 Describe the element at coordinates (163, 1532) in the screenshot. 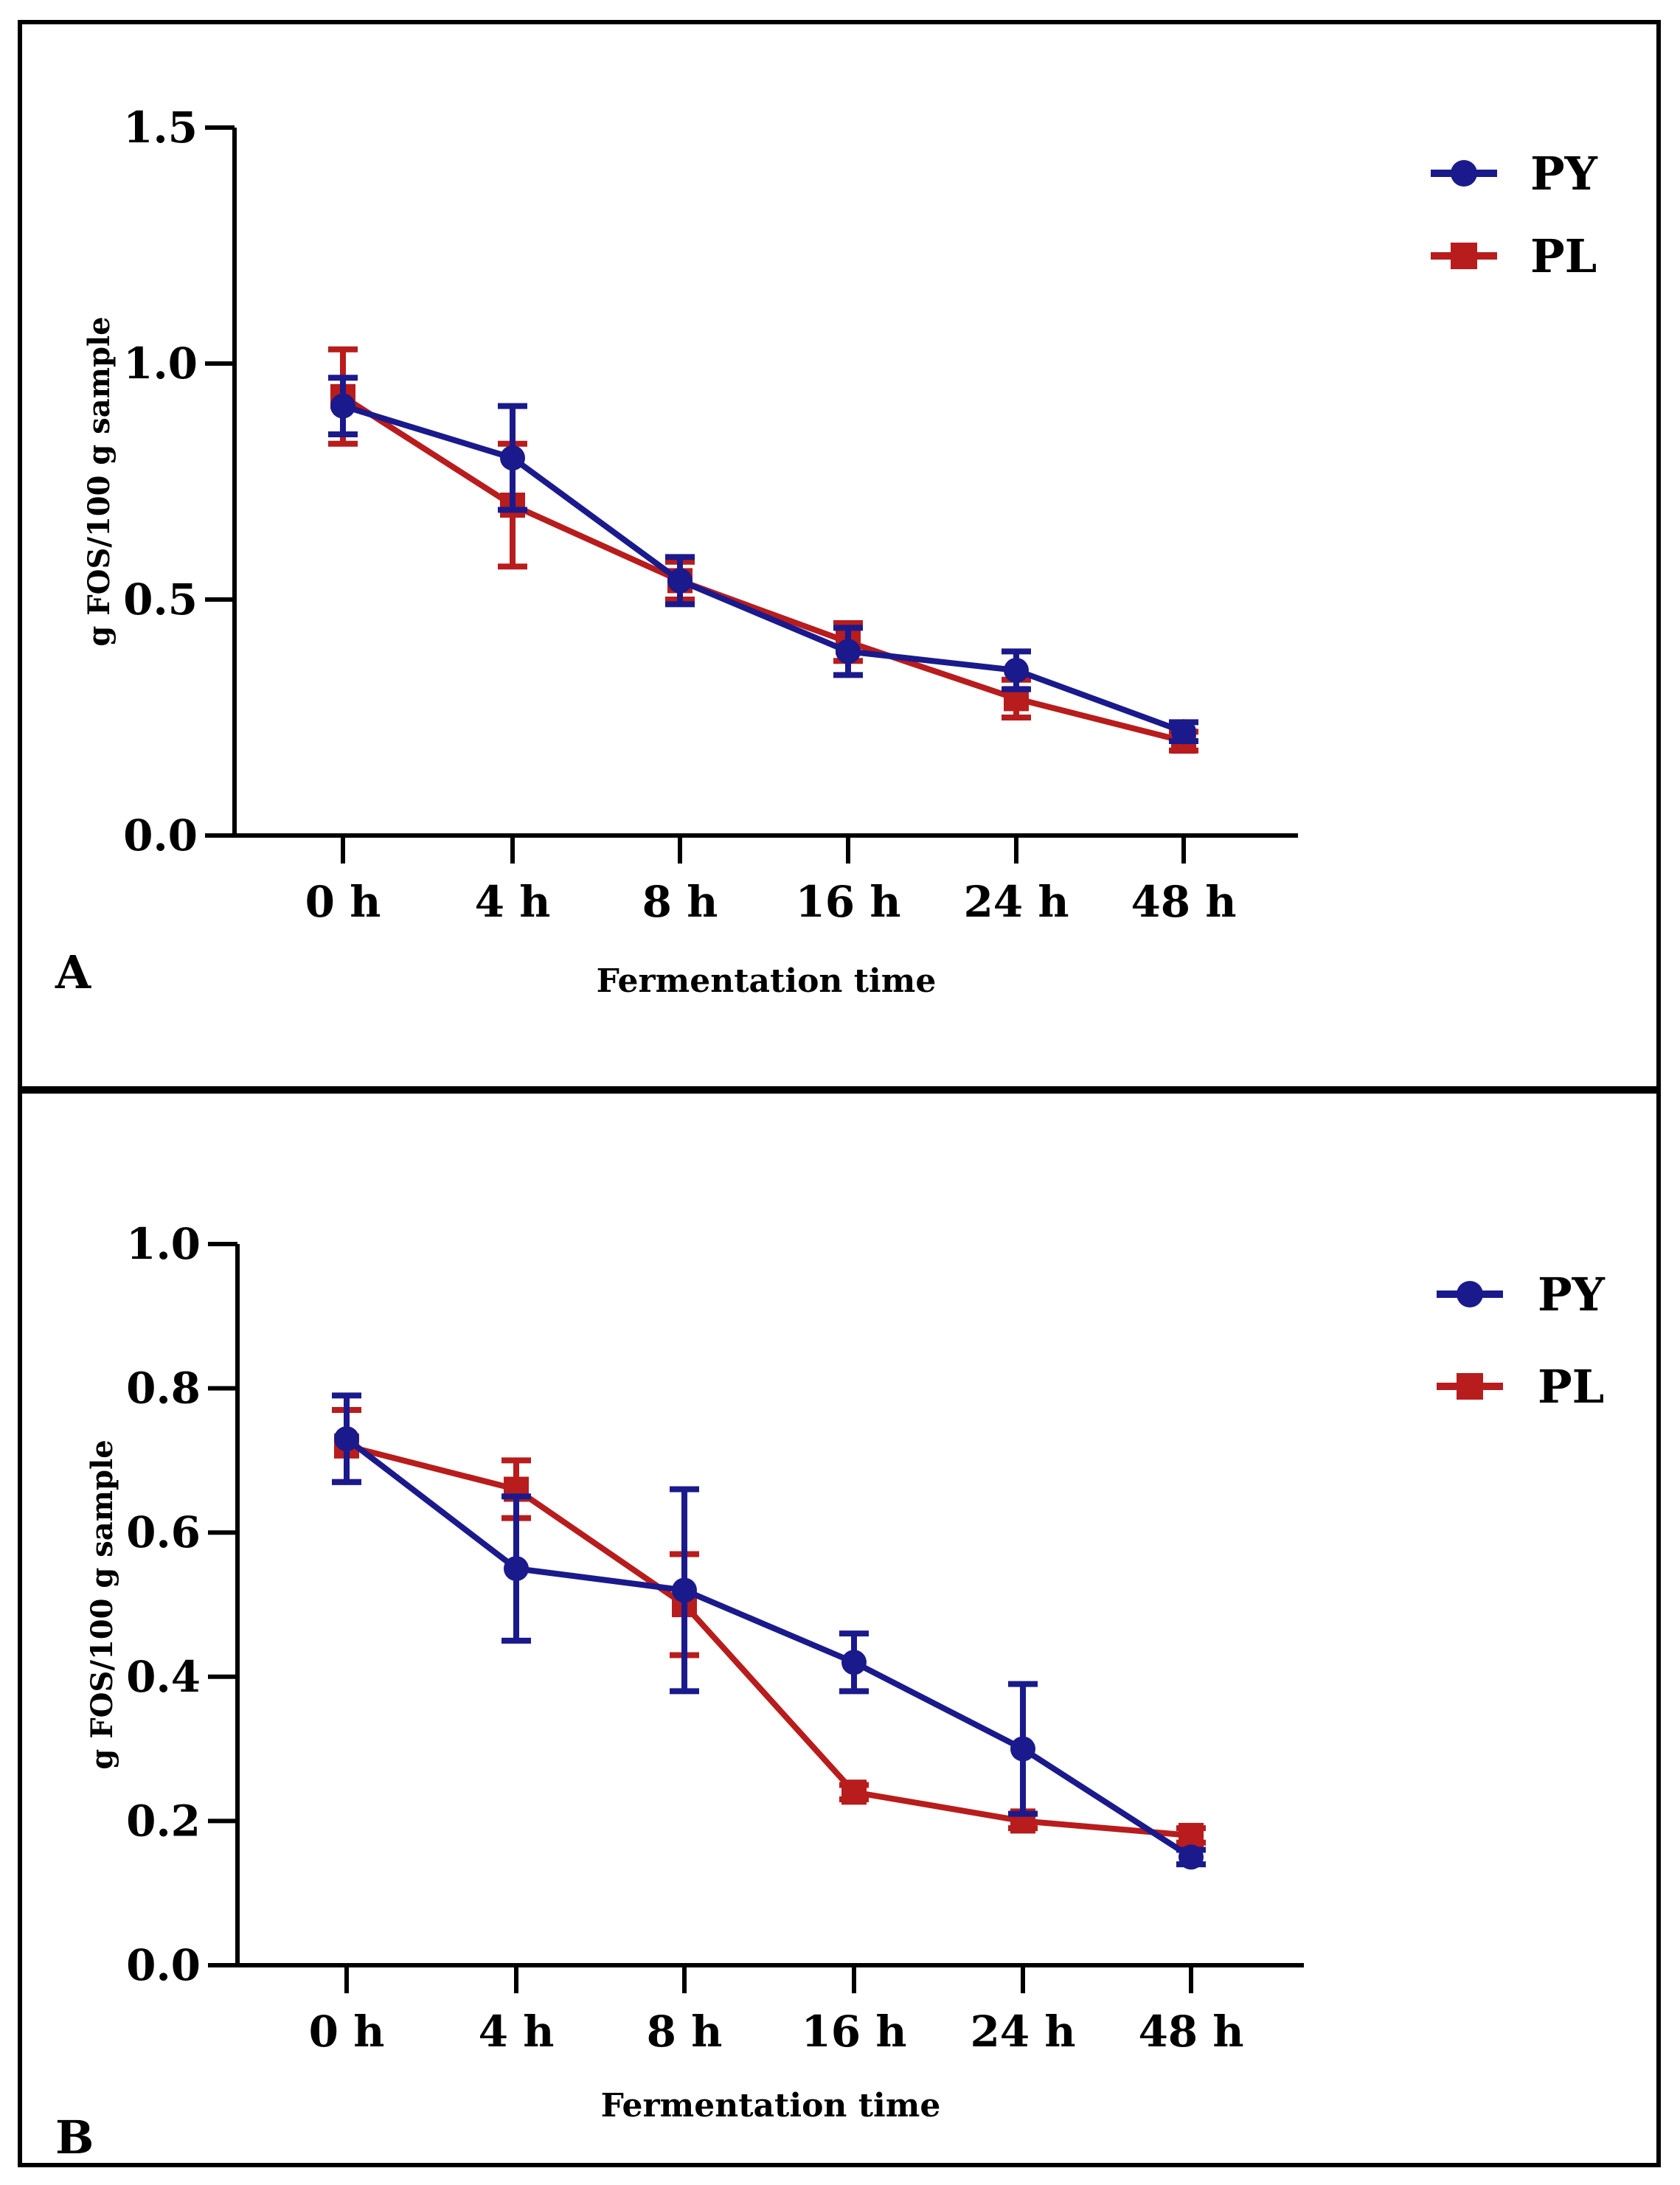

I see `y-tick-label: 0.6` at that location.